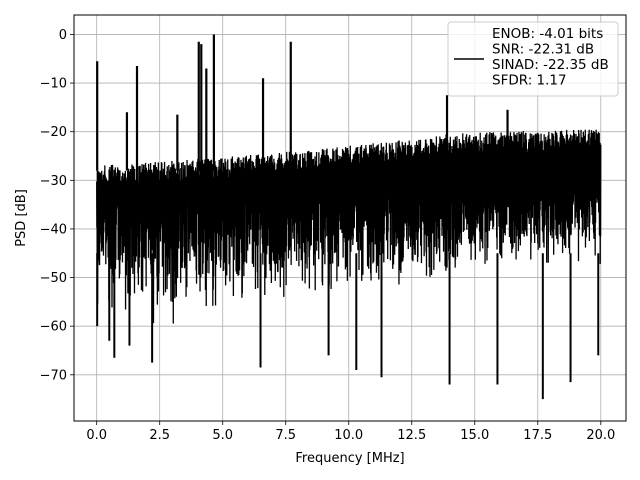  I want to click on y-tick-label: −20, so click(53, 132).